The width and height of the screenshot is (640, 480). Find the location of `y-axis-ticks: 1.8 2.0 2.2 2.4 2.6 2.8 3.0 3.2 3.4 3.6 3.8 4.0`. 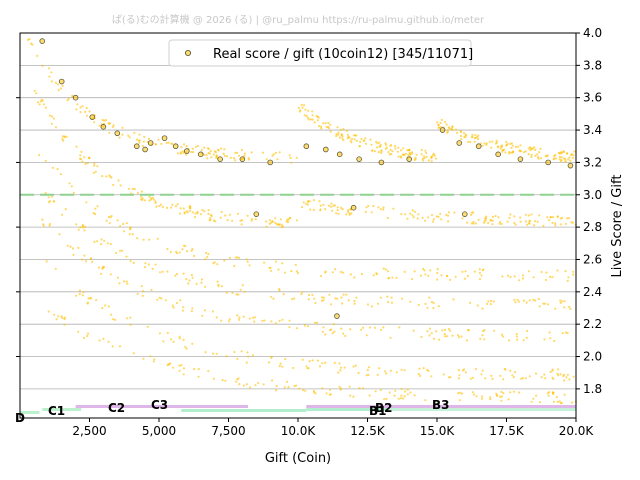

y-axis-ticks: 1.8 2.0 2.2 2.4 2.6 2.8 3.0 3.2 3.4 3.6 3.8 4.0 is located at coordinates (589, 211).